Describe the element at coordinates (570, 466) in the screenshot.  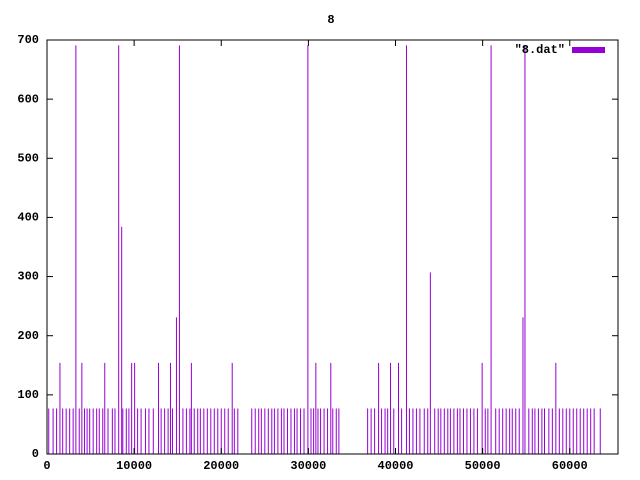
I see `x-tick-label: 60000` at that location.